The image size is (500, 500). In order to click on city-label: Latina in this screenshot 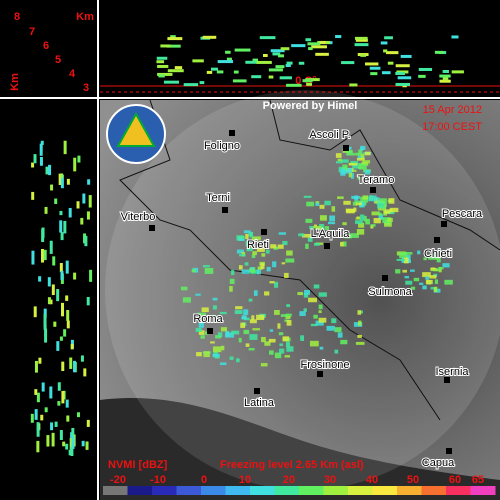, I will do `click(259, 403)`.